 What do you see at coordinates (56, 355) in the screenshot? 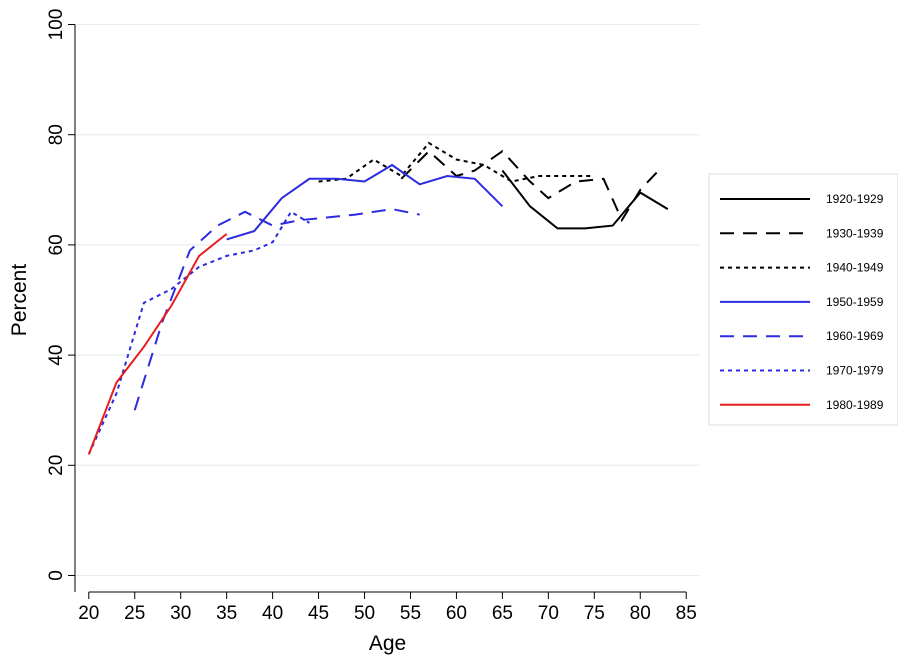
I see `y-tick-label: 40` at bounding box center [56, 355].